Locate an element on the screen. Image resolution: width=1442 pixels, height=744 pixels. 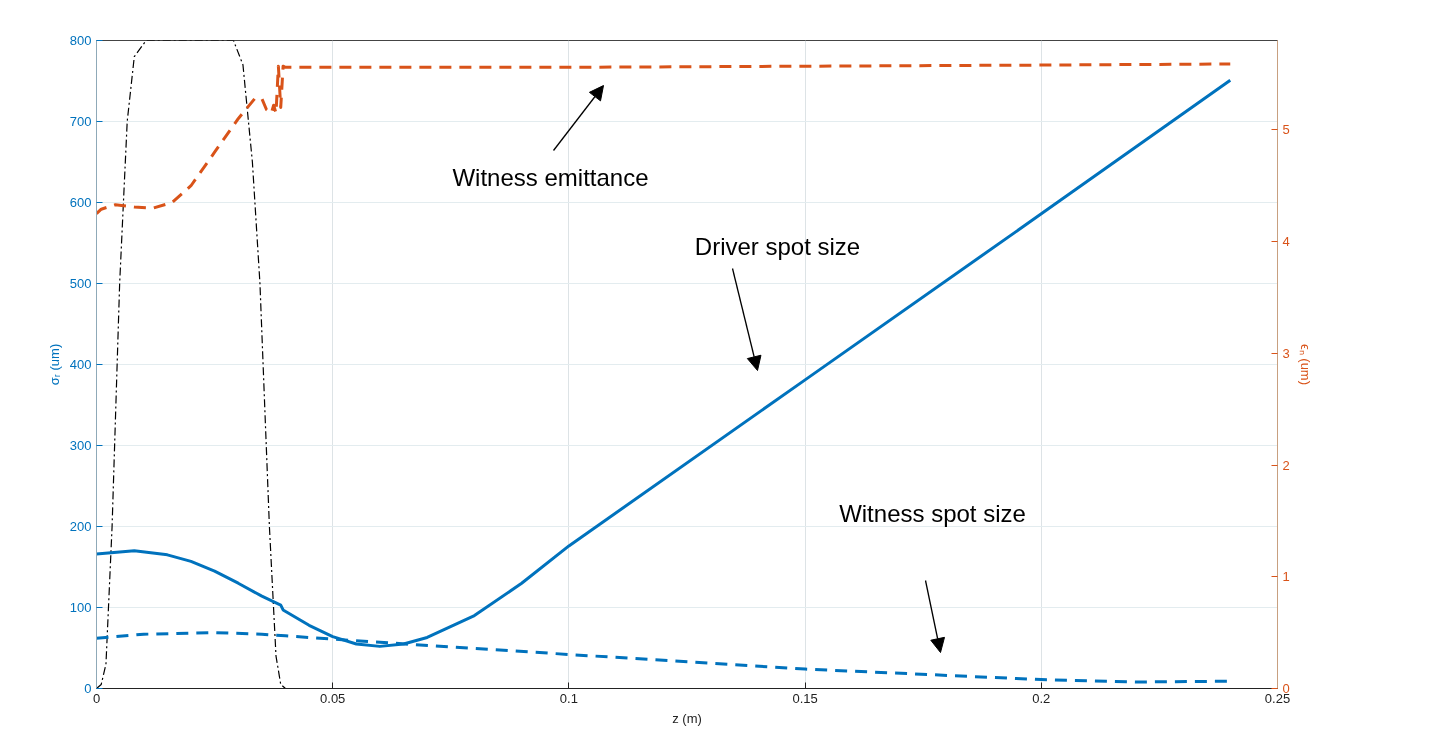
y2-tick-label: 3 is located at coordinates (1286, 353).